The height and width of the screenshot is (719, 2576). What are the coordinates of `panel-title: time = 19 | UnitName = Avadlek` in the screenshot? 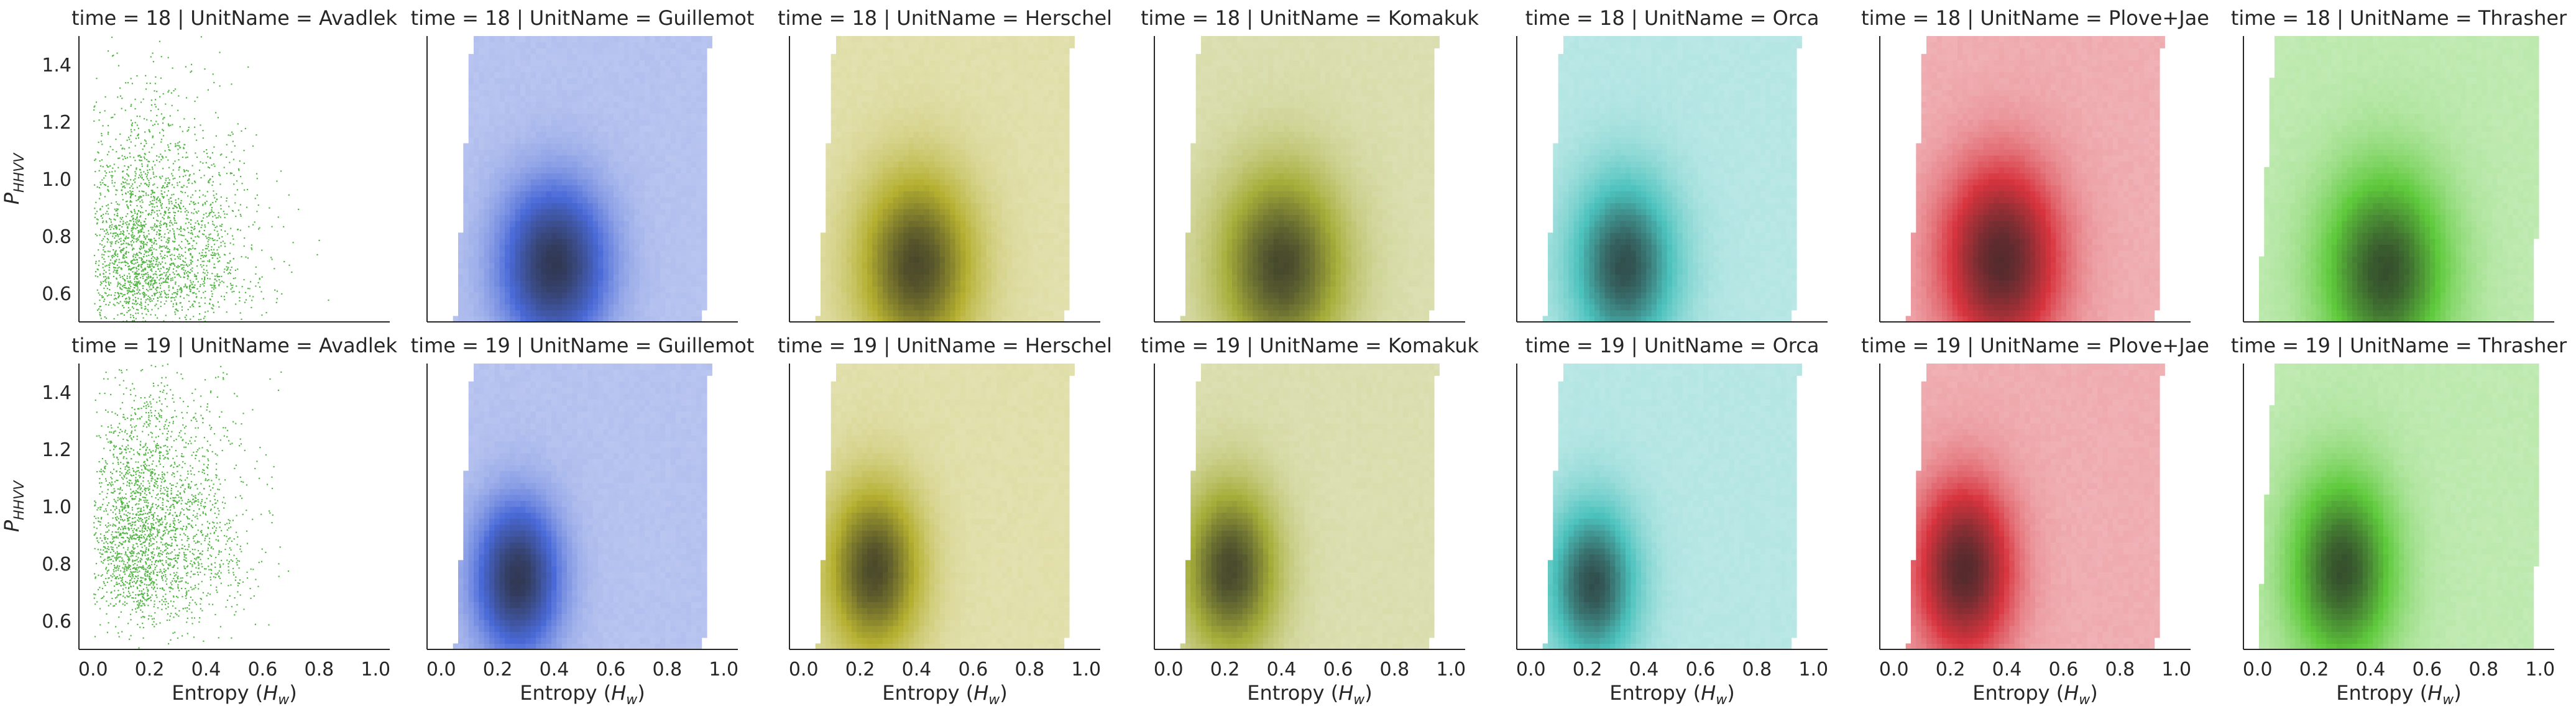 It's located at (234, 346).